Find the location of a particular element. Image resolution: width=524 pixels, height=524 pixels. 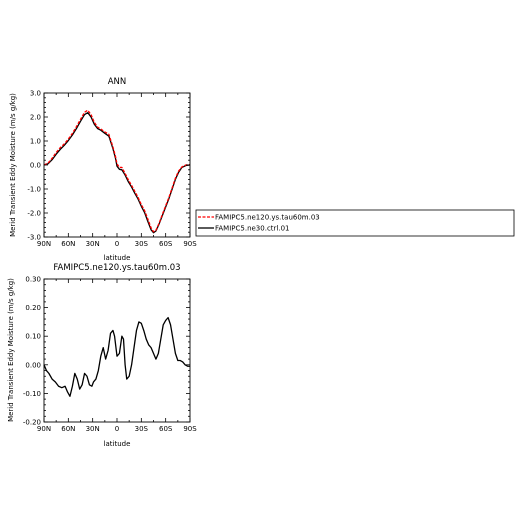

top-plot-title: ANN is located at coordinates (117, 82).